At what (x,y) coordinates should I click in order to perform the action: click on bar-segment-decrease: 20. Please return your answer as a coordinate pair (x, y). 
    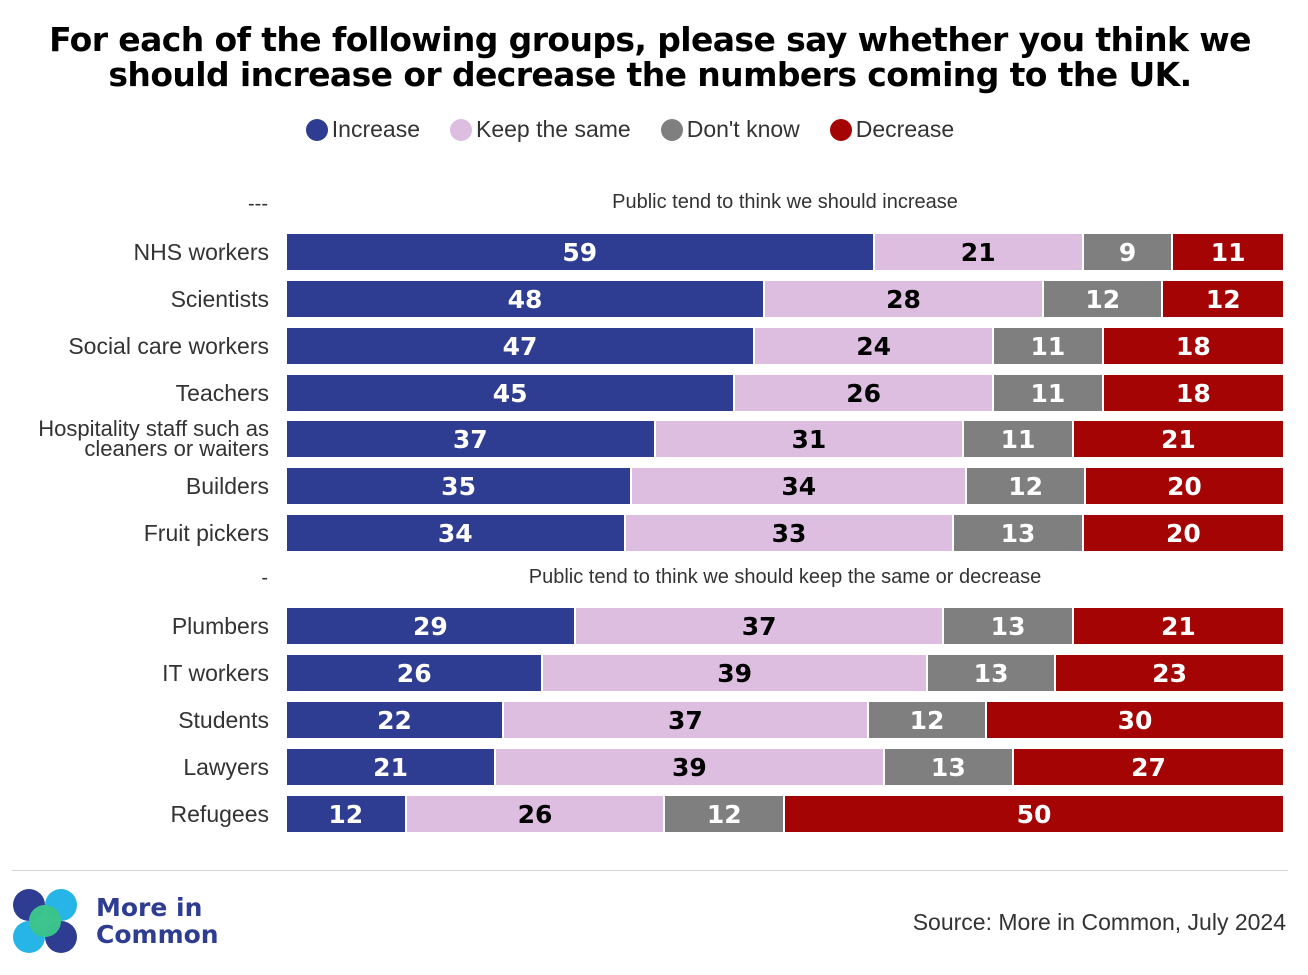
    Looking at the image, I should click on (1184, 486).